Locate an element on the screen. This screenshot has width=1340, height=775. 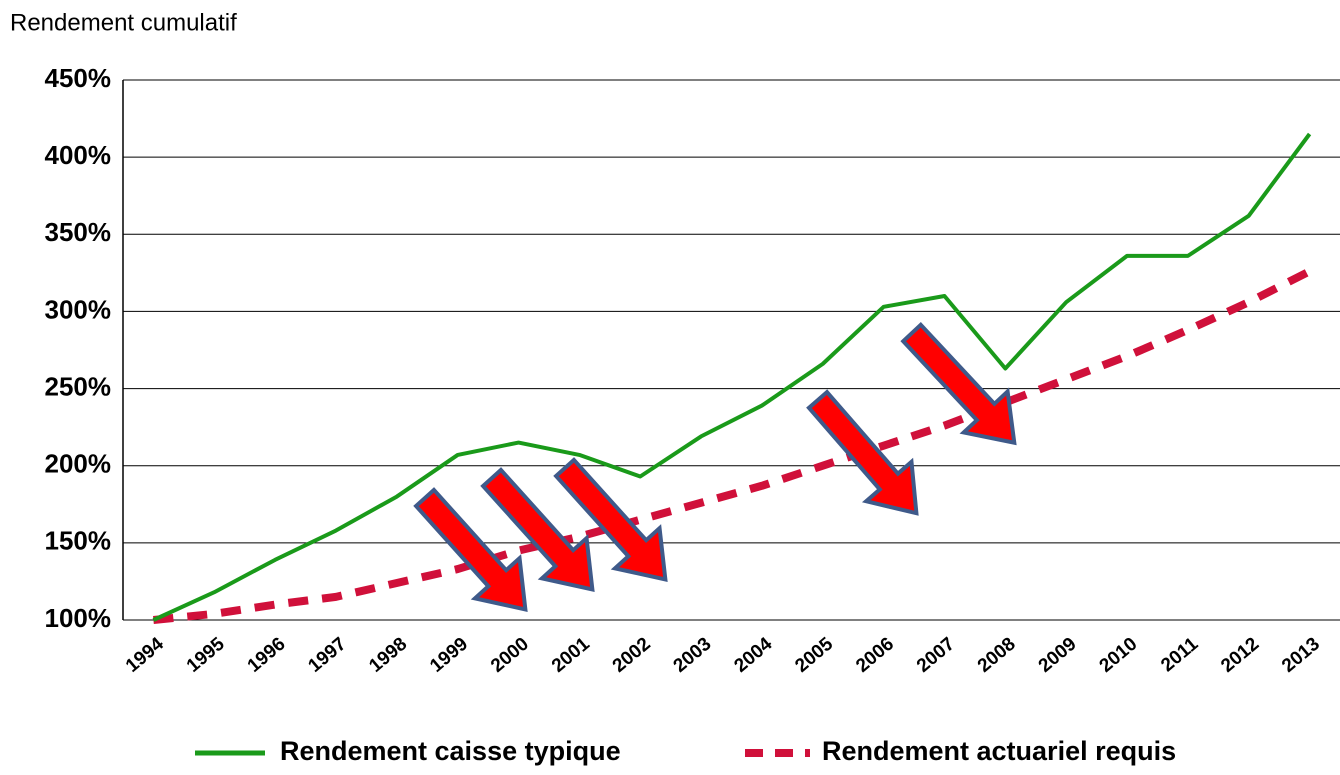
x-tick-label: 1998 is located at coordinates (388, 655).